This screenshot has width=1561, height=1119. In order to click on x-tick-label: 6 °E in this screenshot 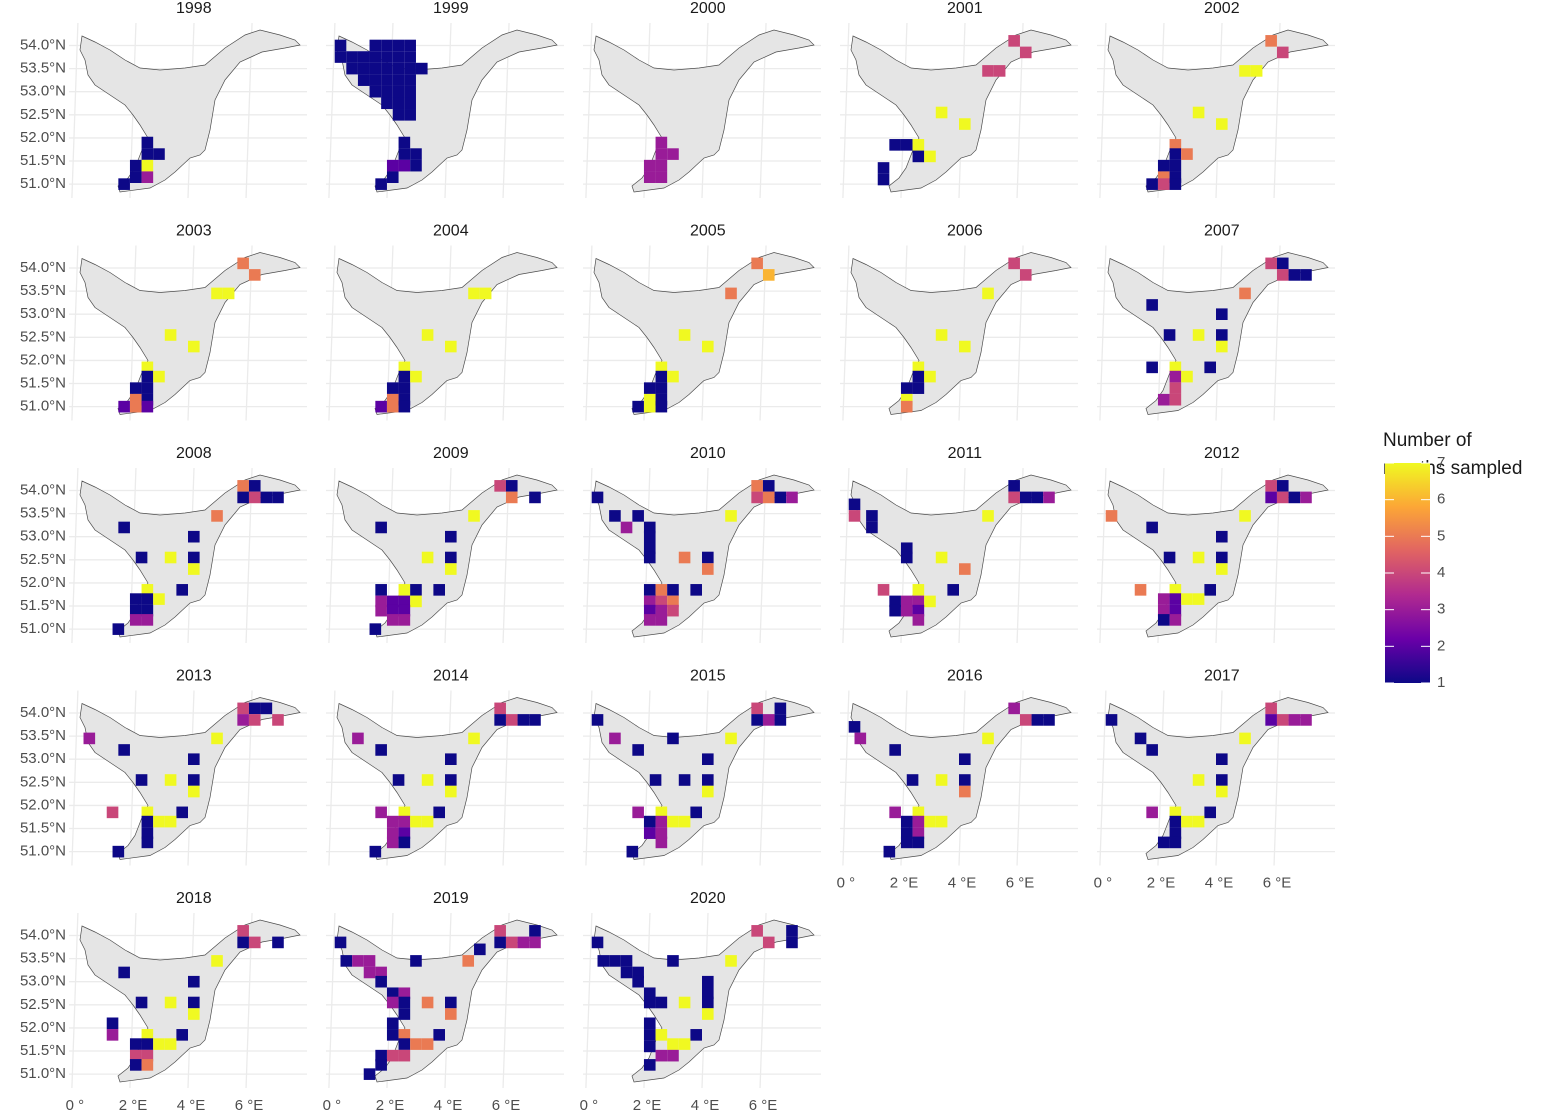, I will do `click(506, 1105)`.